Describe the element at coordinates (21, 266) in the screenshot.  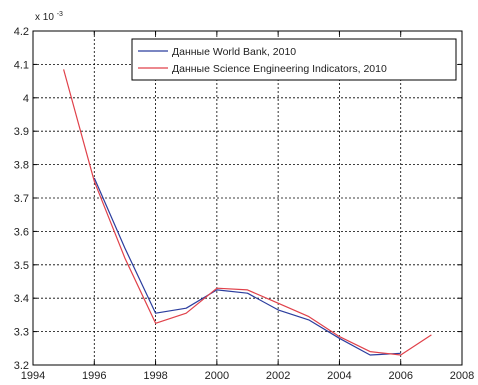
I see `y-tick-label: 3.5` at that location.